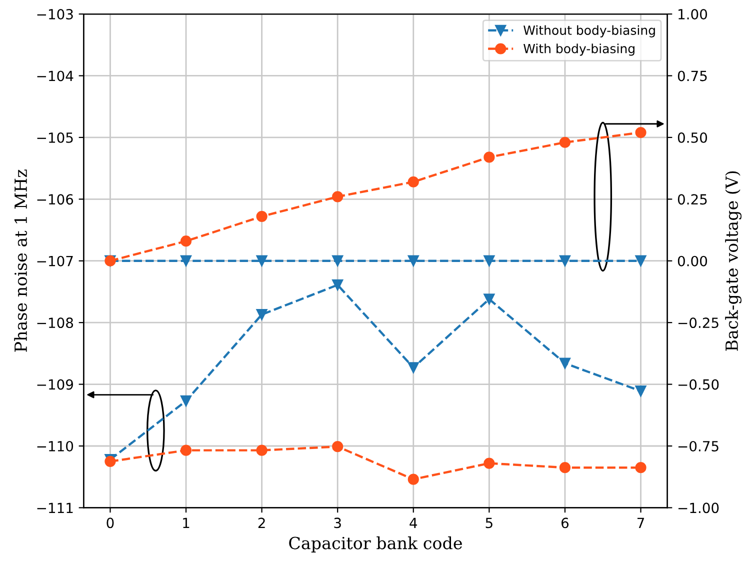  Describe the element at coordinates (692, 76) in the screenshot. I see `y2-tick-label: 0.75` at that location.